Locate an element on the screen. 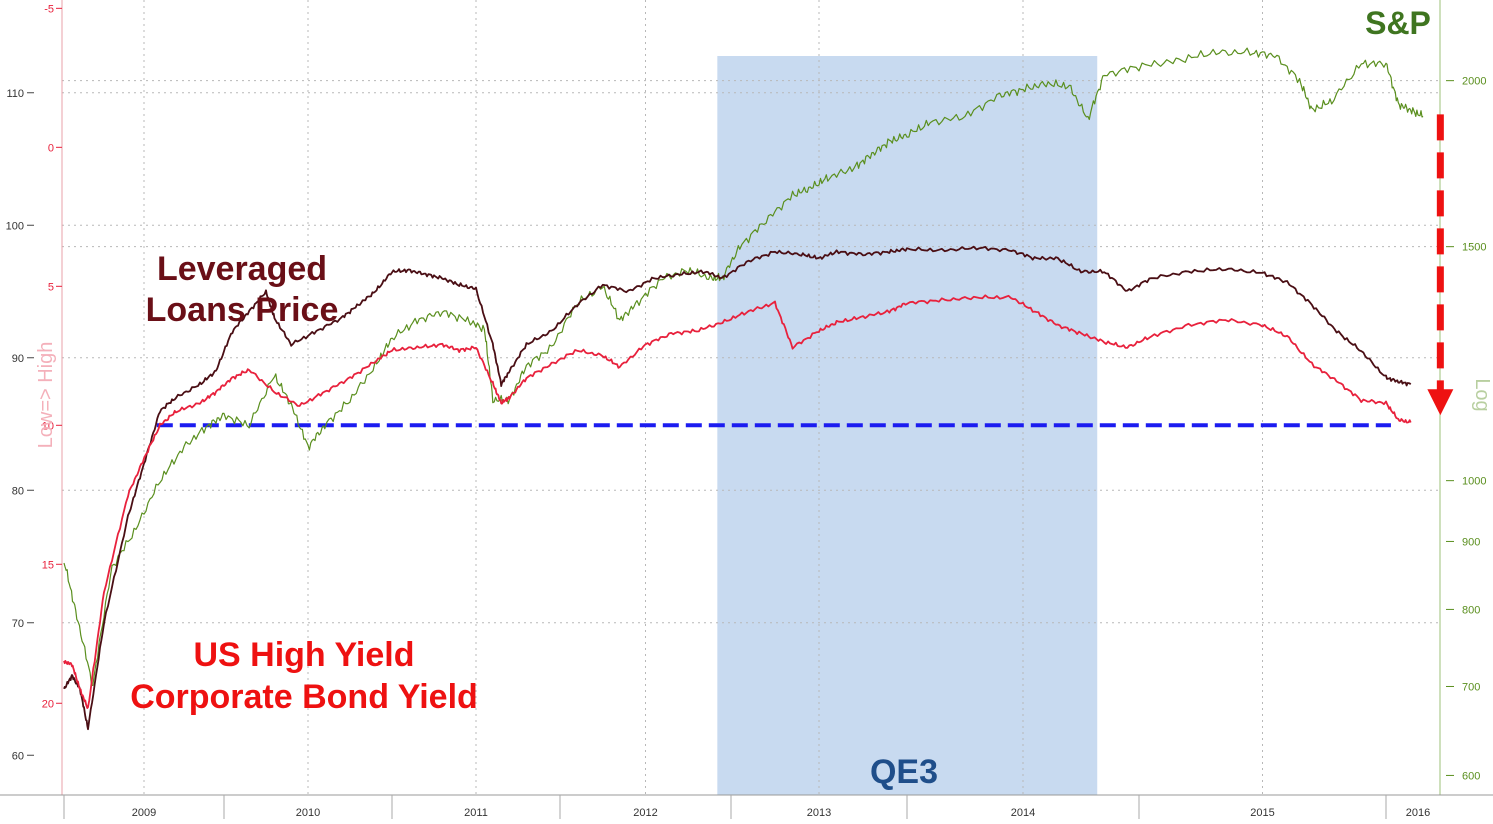 The image size is (1493, 824). x-axis-tick-label: 2014 is located at coordinates (1023, 813).